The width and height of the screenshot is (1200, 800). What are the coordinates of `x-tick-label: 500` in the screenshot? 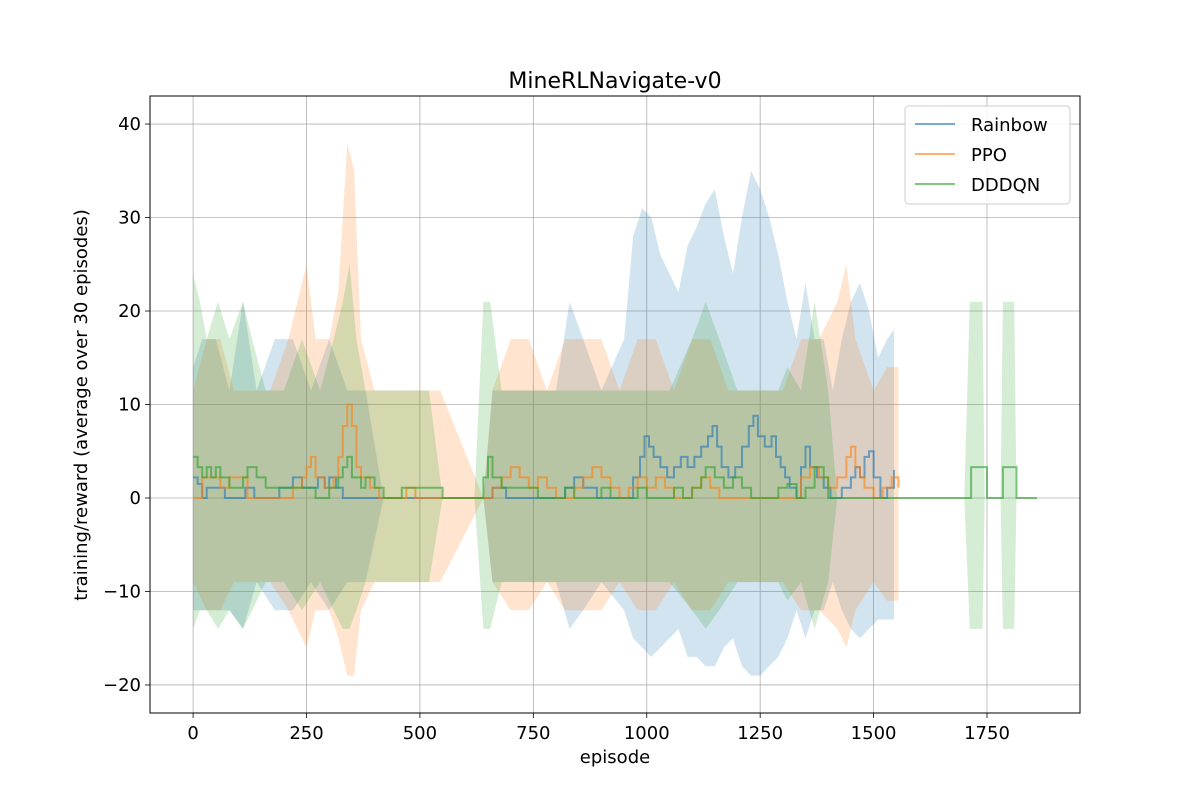 It's located at (420, 733).